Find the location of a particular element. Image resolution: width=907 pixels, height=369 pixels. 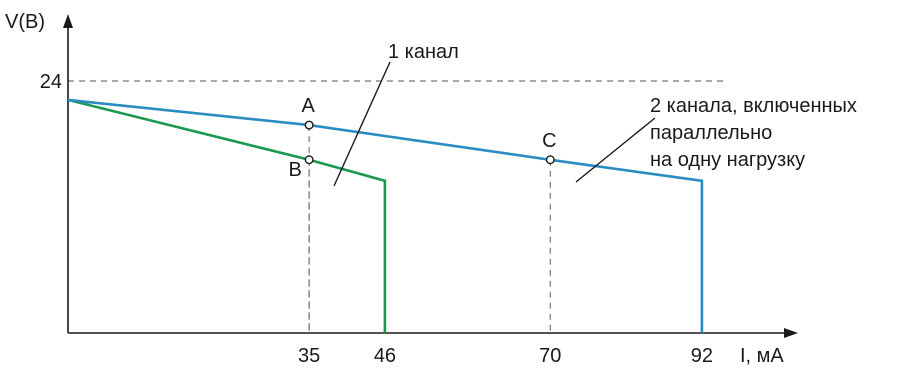

y-tick-label: 24 is located at coordinates (51, 82).